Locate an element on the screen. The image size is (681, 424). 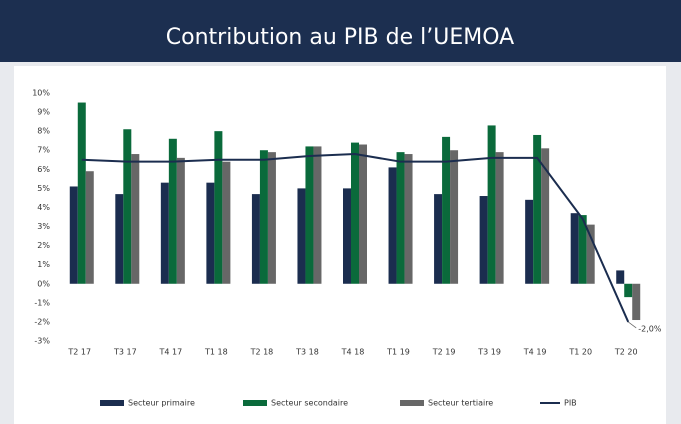
y-tick-label: 3% is located at coordinates (43, 226).